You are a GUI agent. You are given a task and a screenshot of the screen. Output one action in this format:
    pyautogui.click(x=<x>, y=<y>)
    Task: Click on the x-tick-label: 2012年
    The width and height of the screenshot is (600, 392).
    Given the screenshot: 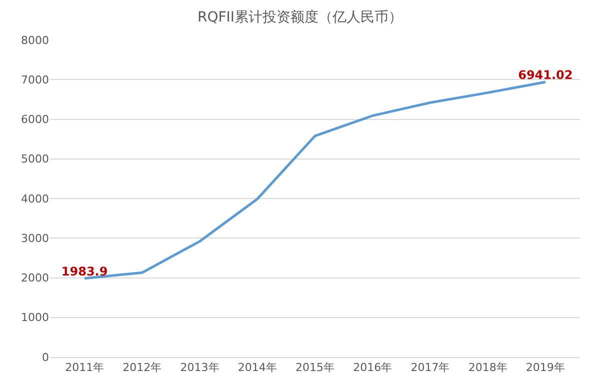 What is the action you would take?
    pyautogui.click(x=142, y=367)
    